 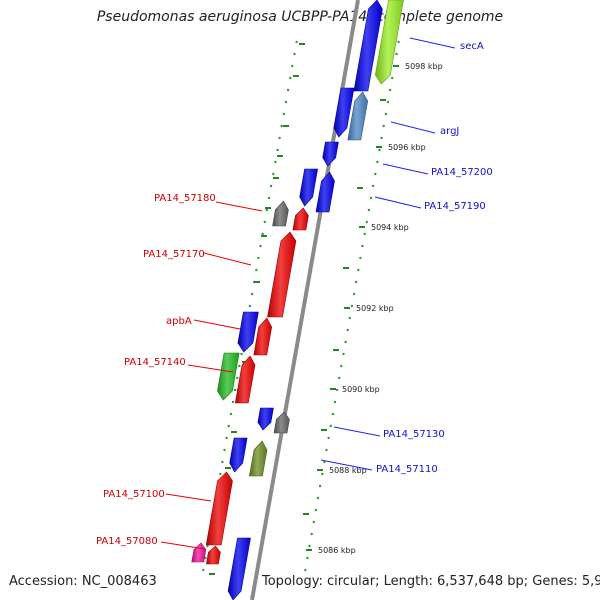 What do you see at coordinates (424, 66) in the screenshot?
I see `kbp-tick-label: 5098 kbp` at bounding box center [424, 66].